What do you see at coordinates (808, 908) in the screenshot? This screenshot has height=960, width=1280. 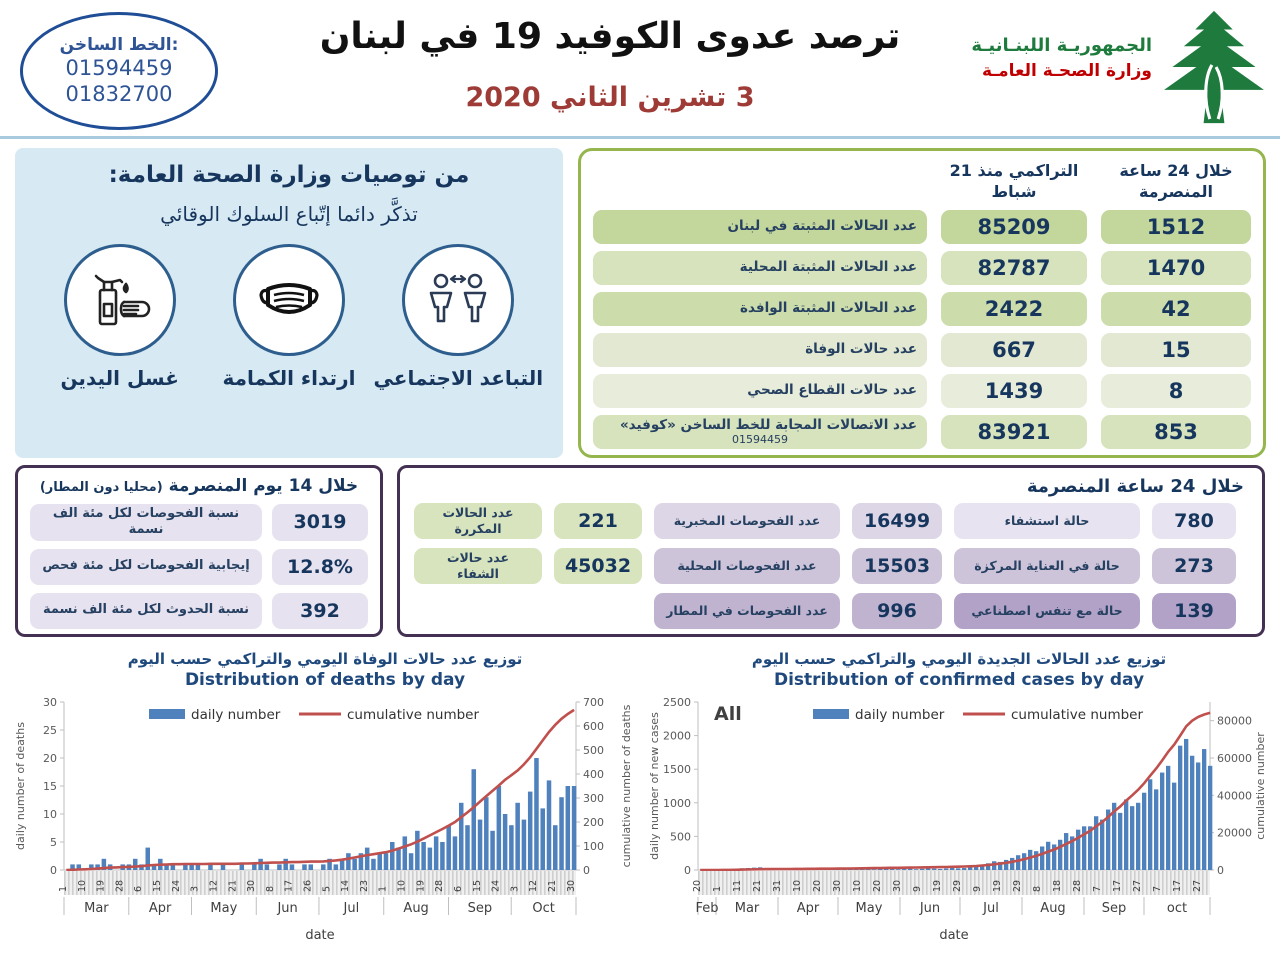 I see `svg-text: Apr` at bounding box center [808, 908].